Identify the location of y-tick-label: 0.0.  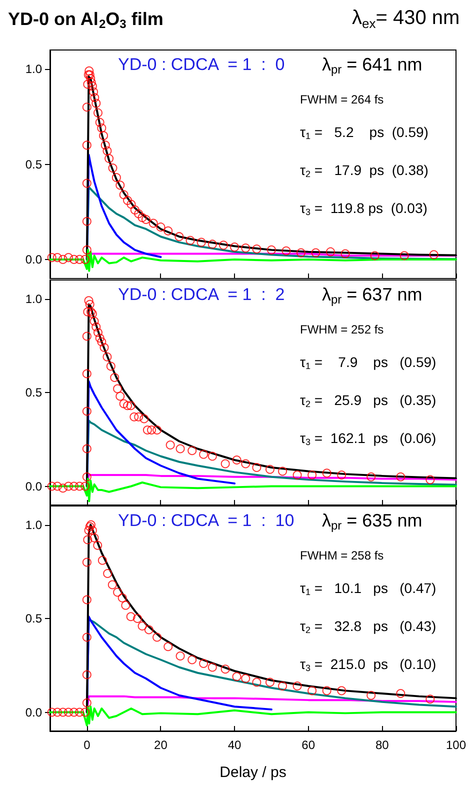
(33, 486).